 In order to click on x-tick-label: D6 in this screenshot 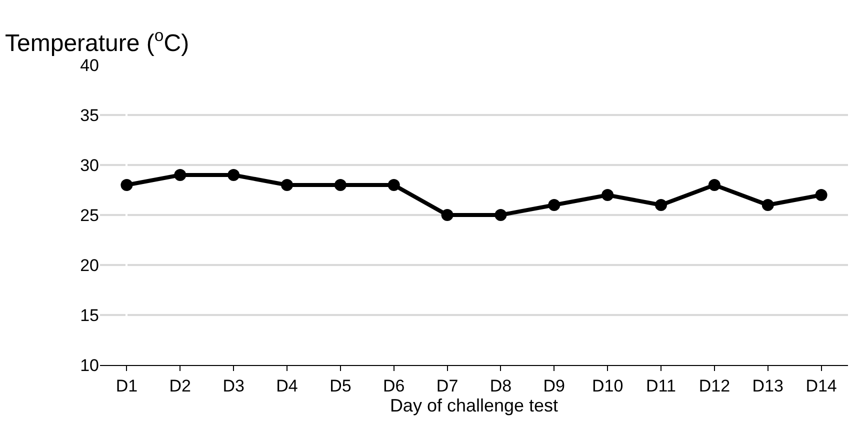, I will do `click(393, 386)`.